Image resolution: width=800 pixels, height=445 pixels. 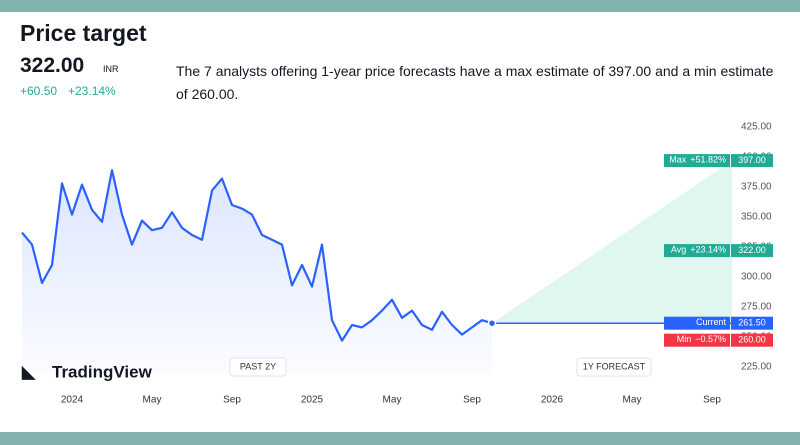 I want to click on x-tick-label: 2025, so click(x=312, y=400).